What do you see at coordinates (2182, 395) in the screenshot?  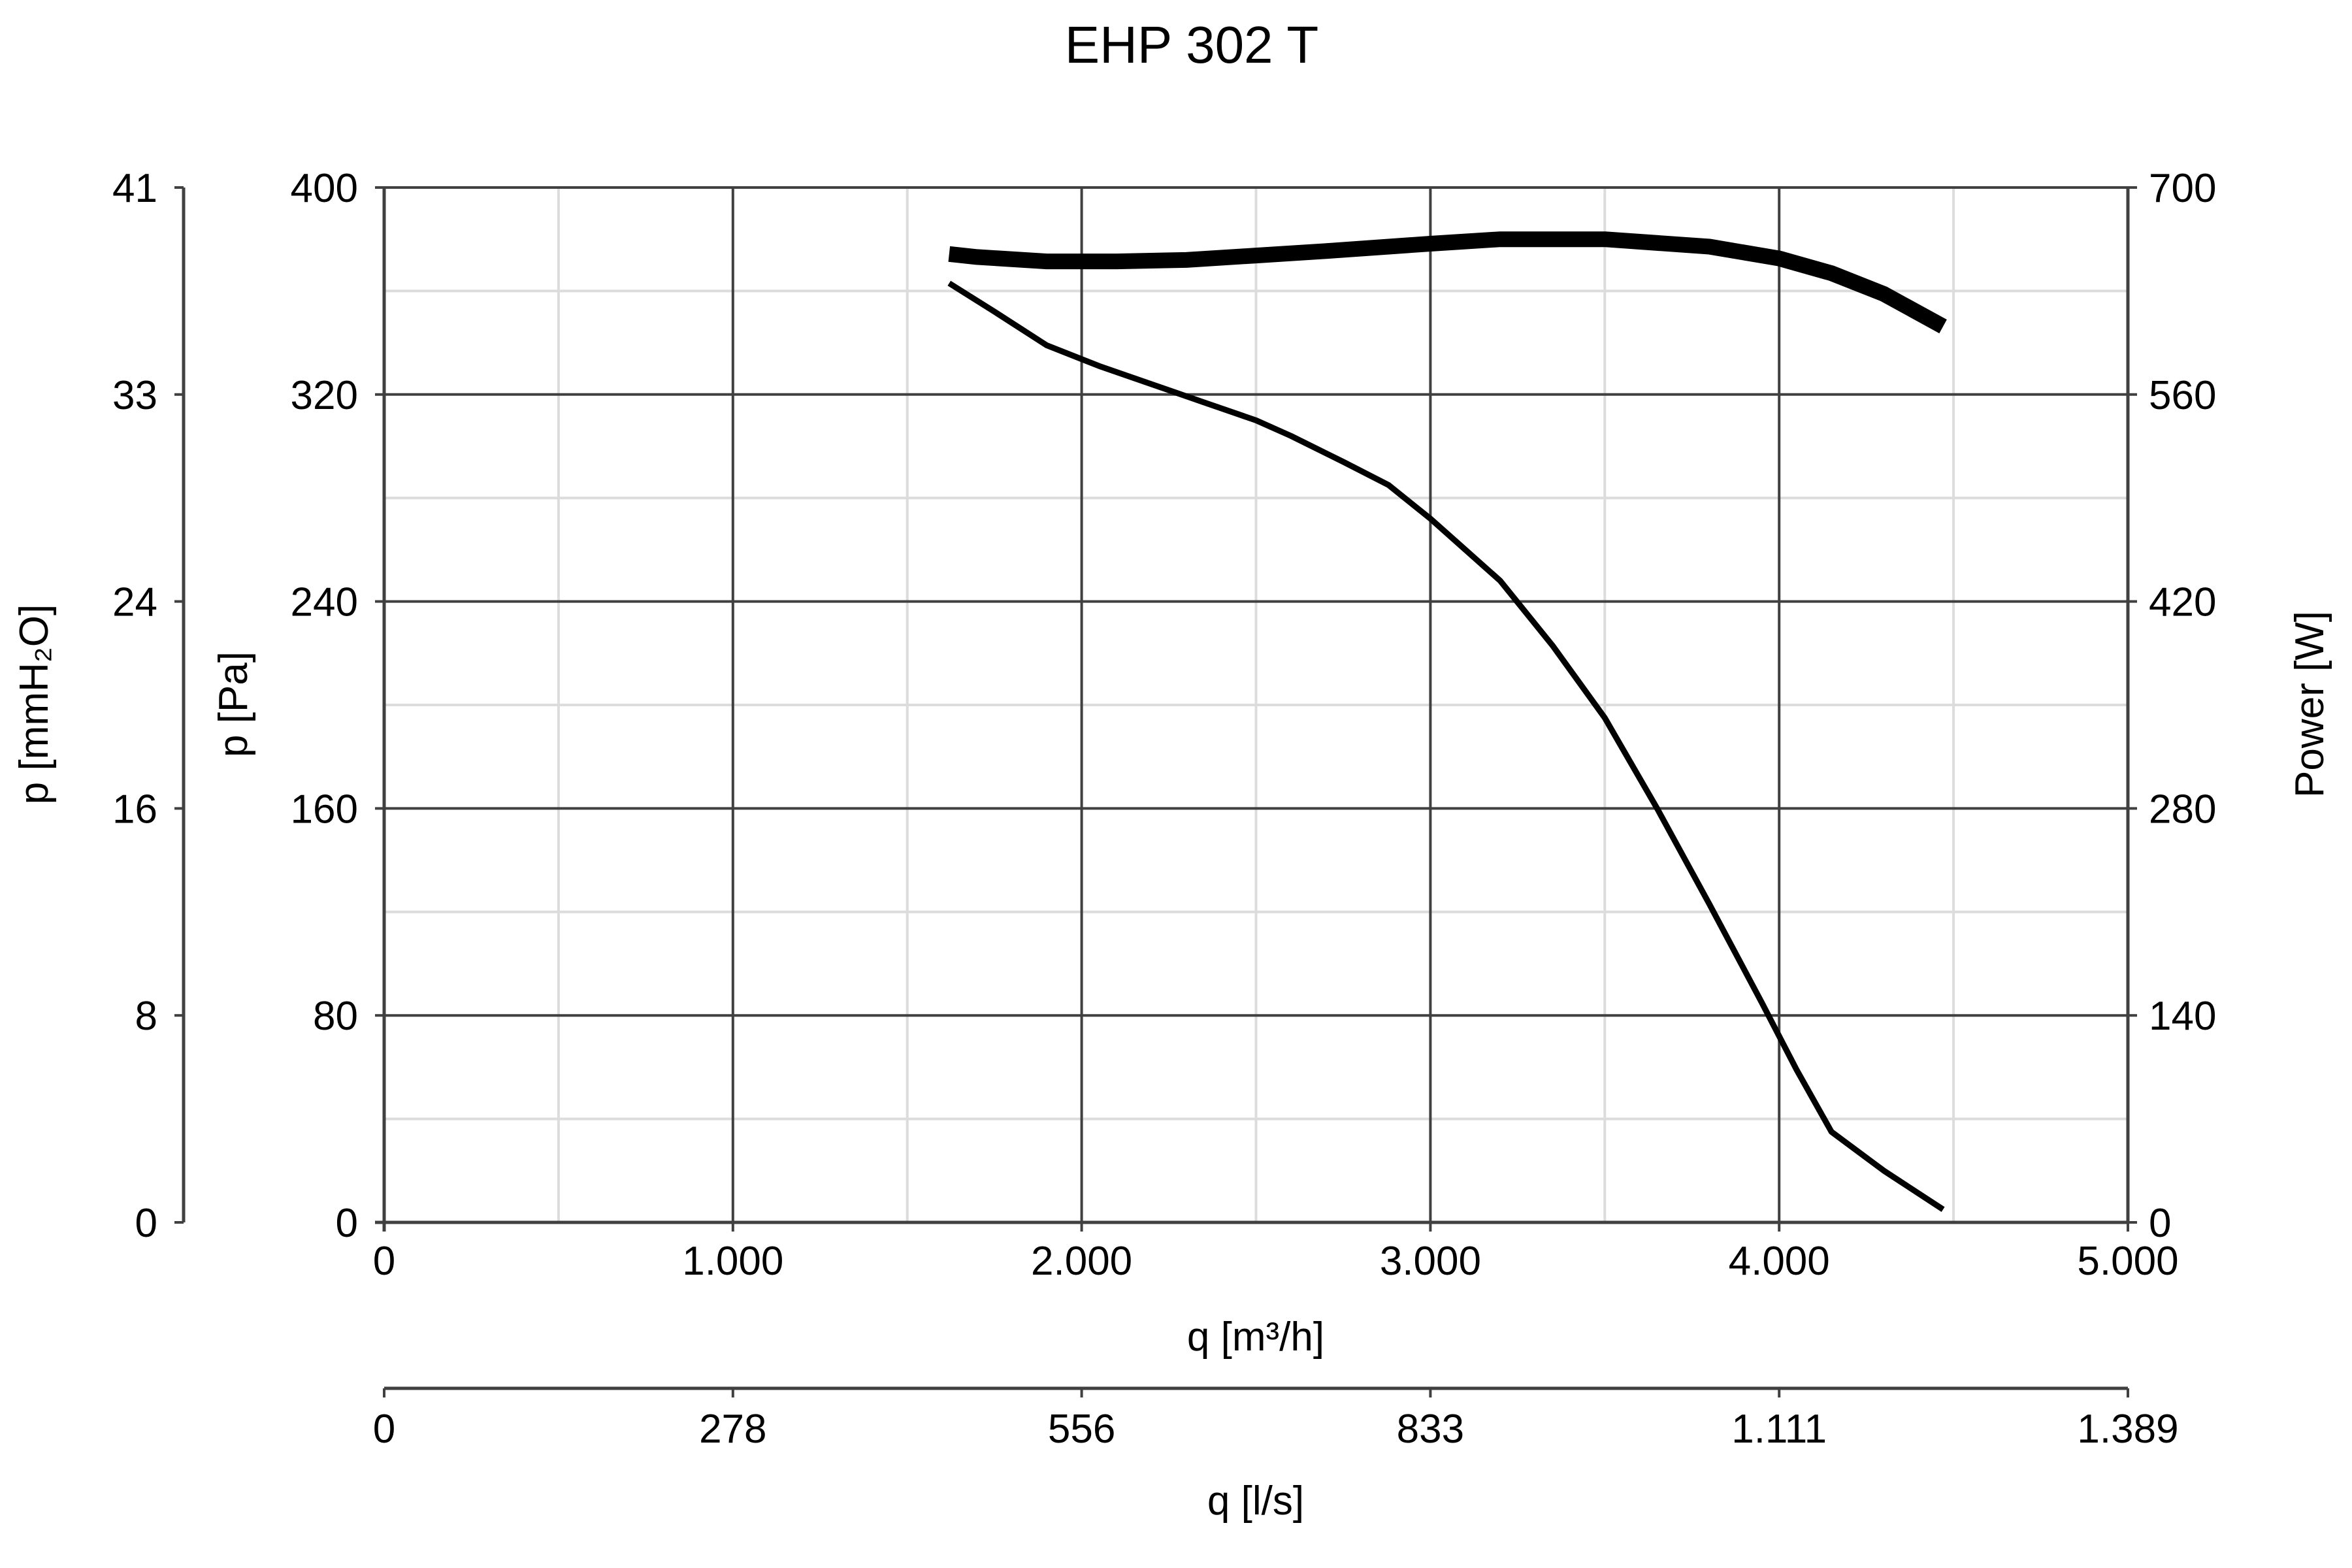 I see `y3-tick-label: 560` at bounding box center [2182, 395].